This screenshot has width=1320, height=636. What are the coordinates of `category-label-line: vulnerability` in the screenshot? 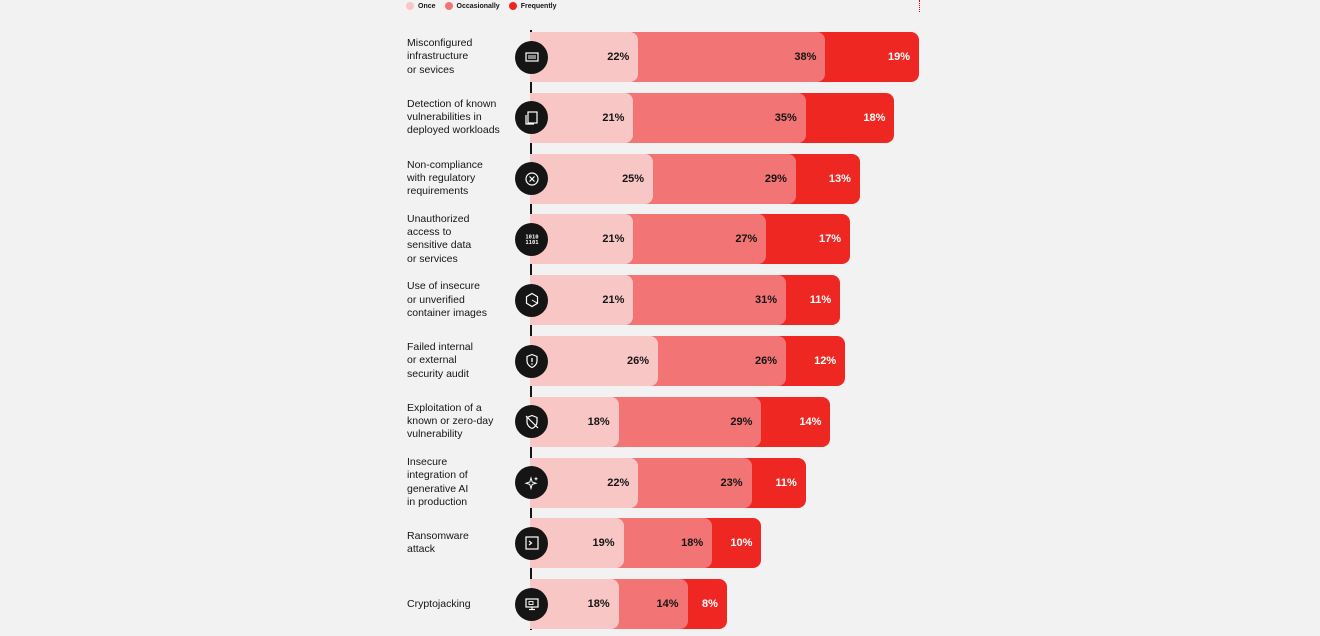 It's located at (435, 434).